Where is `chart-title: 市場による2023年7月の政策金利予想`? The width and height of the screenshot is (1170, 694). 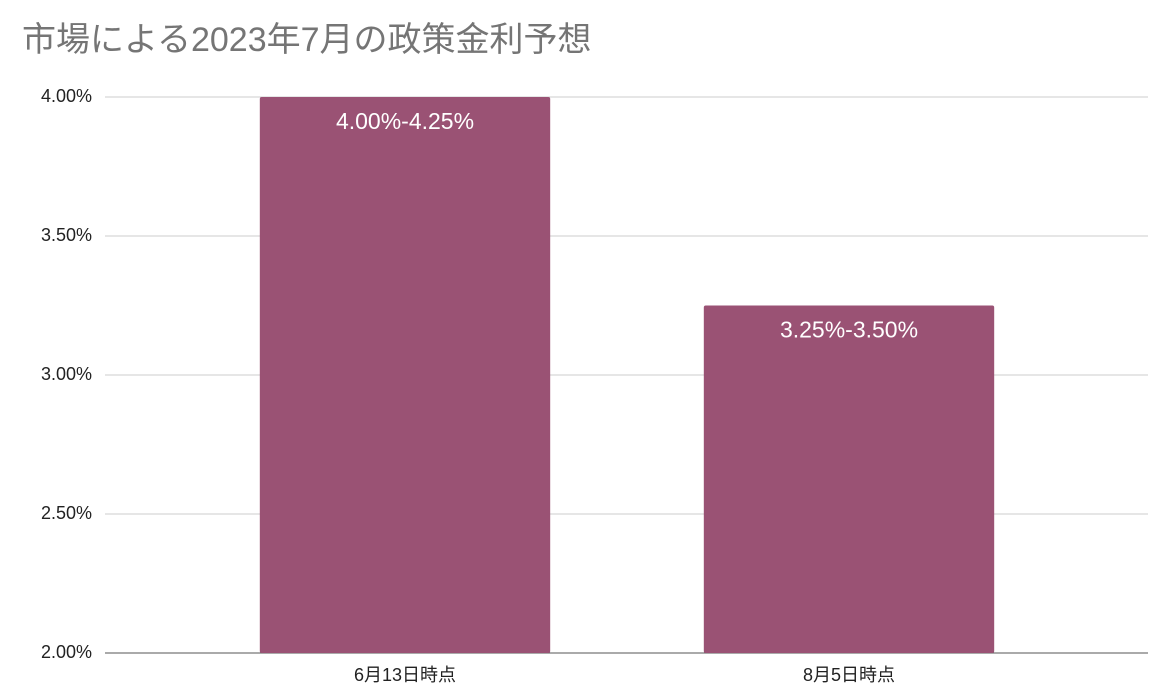
chart-title: 市場による2023年7月の政策金利予想 is located at coordinates (307, 40).